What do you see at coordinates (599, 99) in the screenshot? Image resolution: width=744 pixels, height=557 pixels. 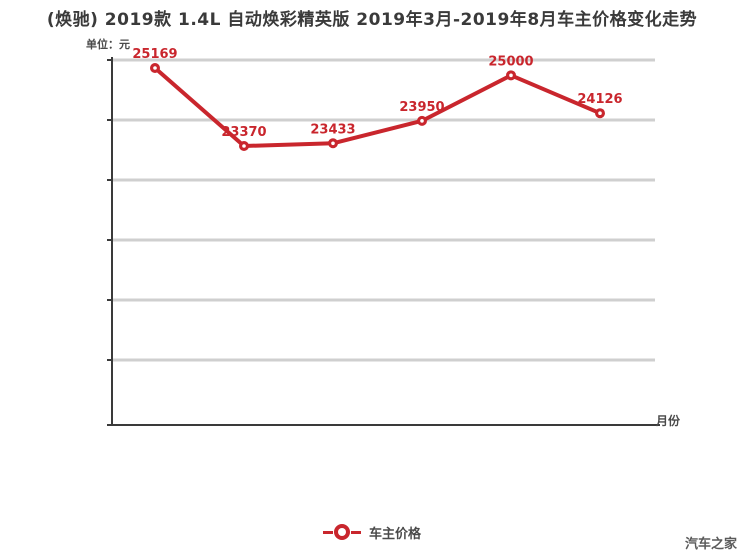 I see `data-point-label: 24126` at bounding box center [599, 99].